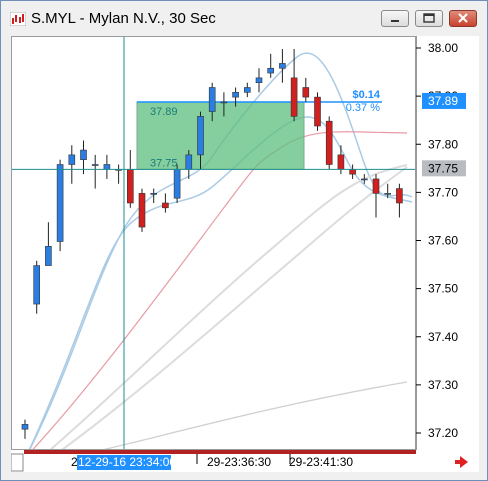 Image resolution: width=488 pixels, height=481 pixels. What do you see at coordinates (443, 144) in the screenshot?
I see `price-tick-label: 37.80` at bounding box center [443, 144].